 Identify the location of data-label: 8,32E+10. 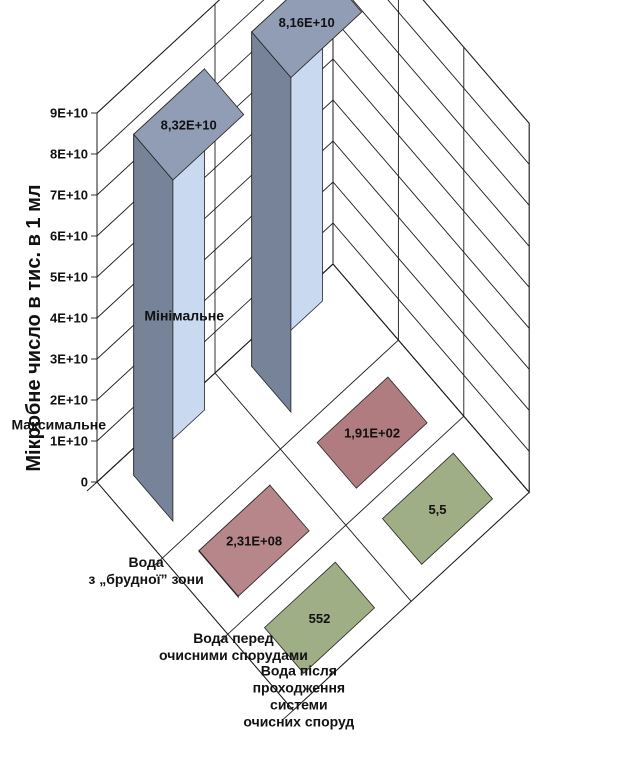
(189, 124).